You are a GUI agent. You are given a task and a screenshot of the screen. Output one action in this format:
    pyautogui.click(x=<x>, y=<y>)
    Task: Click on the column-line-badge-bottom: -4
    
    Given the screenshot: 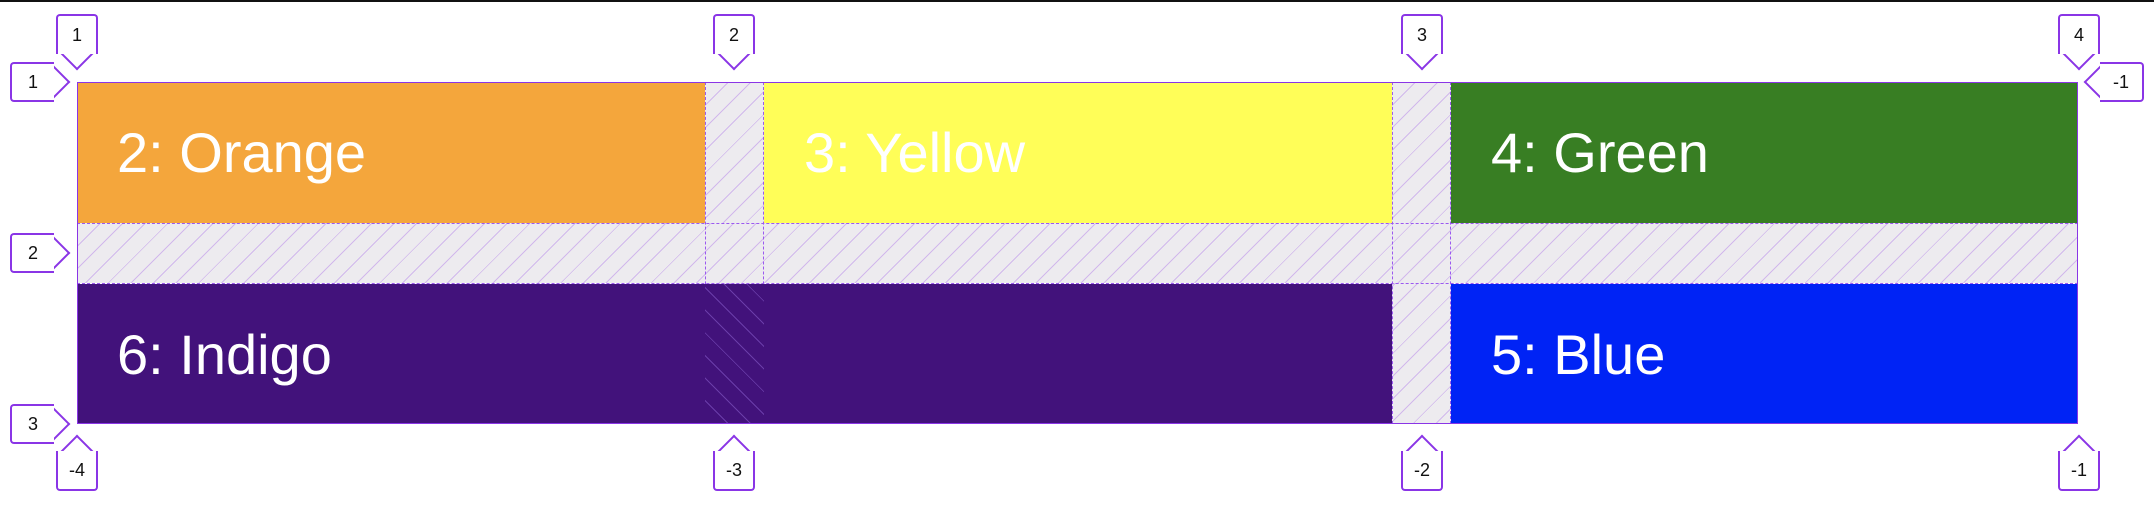 What is the action you would take?
    pyautogui.click(x=77, y=471)
    